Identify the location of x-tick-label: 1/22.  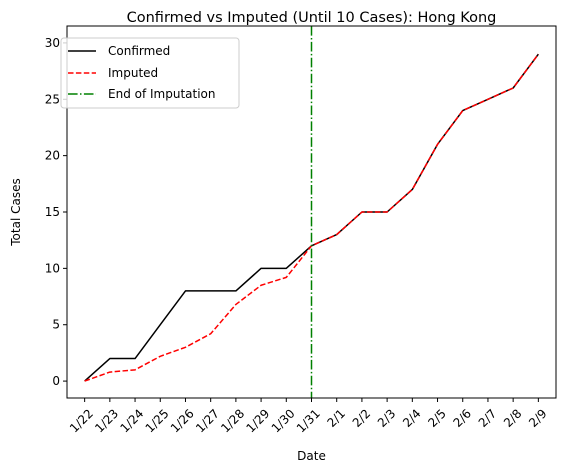
(81, 420).